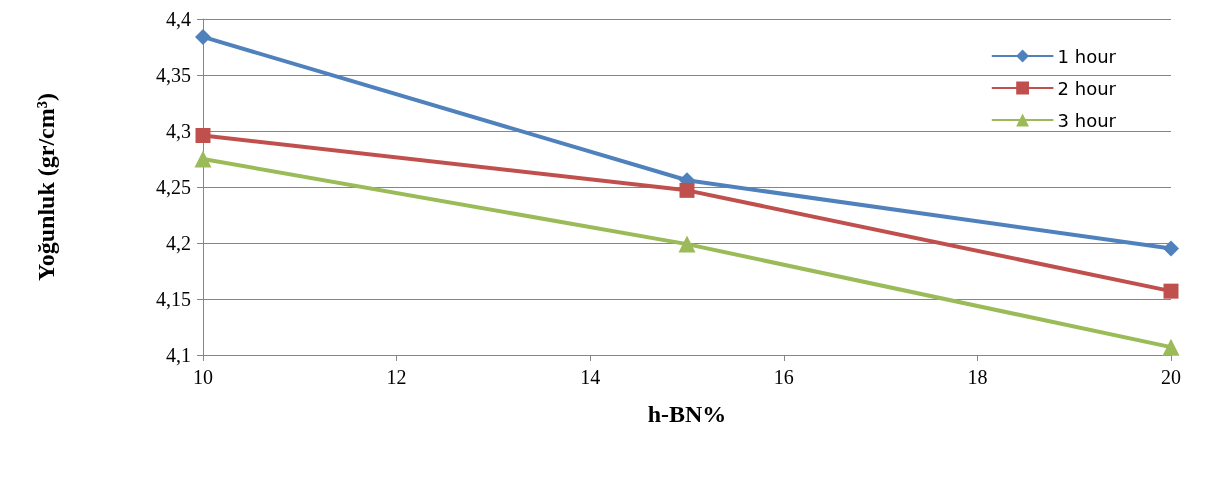 The image size is (1226, 486). What do you see at coordinates (173, 75) in the screenshot?
I see `y-tick-label: 4,35` at bounding box center [173, 75].